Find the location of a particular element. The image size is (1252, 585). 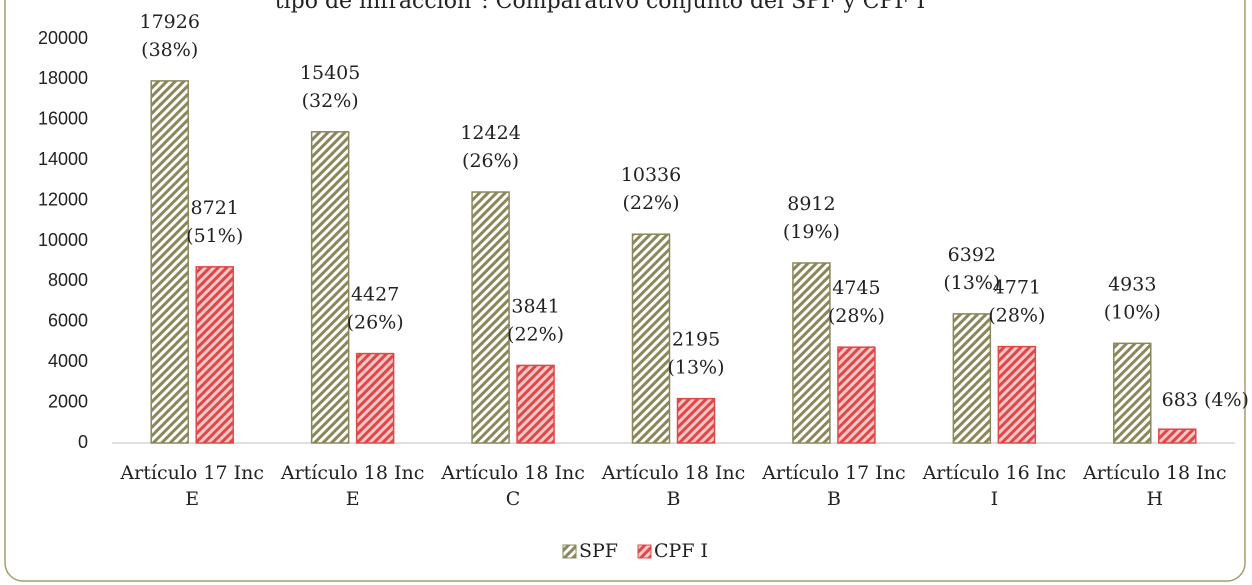

data-label: 683 (4%) is located at coordinates (1205, 400).